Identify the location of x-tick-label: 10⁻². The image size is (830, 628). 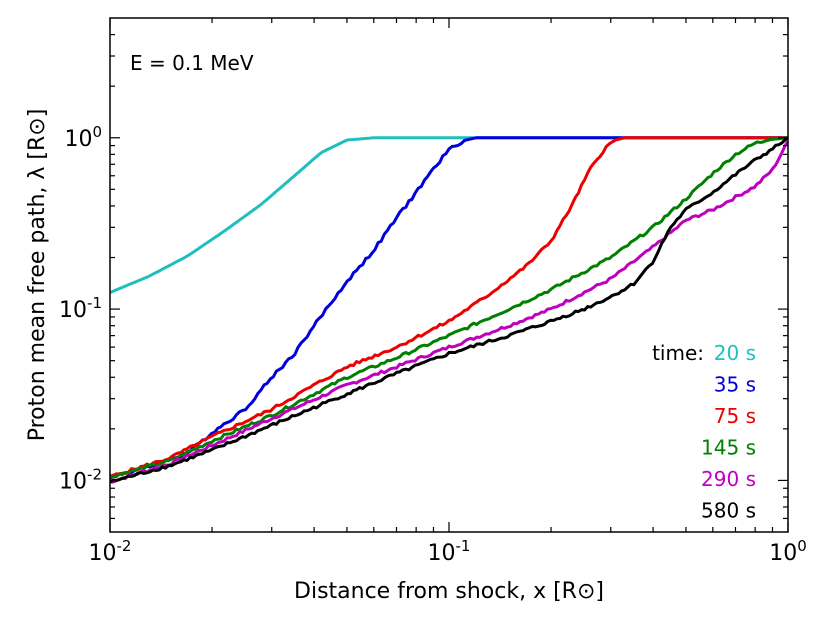
(110, 551).